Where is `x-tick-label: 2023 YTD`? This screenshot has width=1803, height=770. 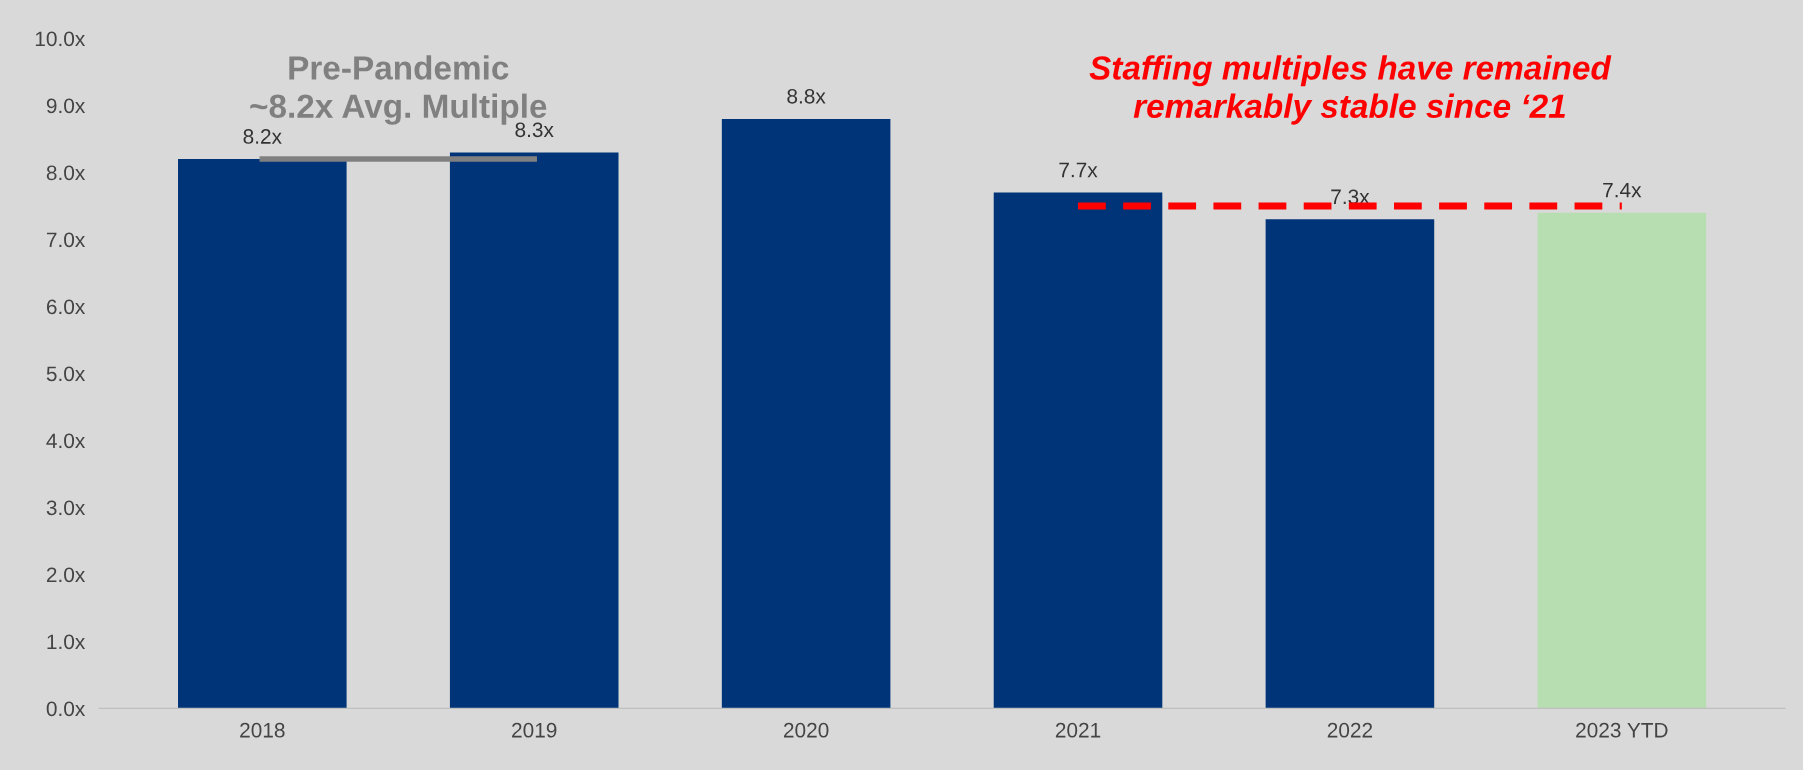 x-tick-label: 2023 YTD is located at coordinates (1622, 730).